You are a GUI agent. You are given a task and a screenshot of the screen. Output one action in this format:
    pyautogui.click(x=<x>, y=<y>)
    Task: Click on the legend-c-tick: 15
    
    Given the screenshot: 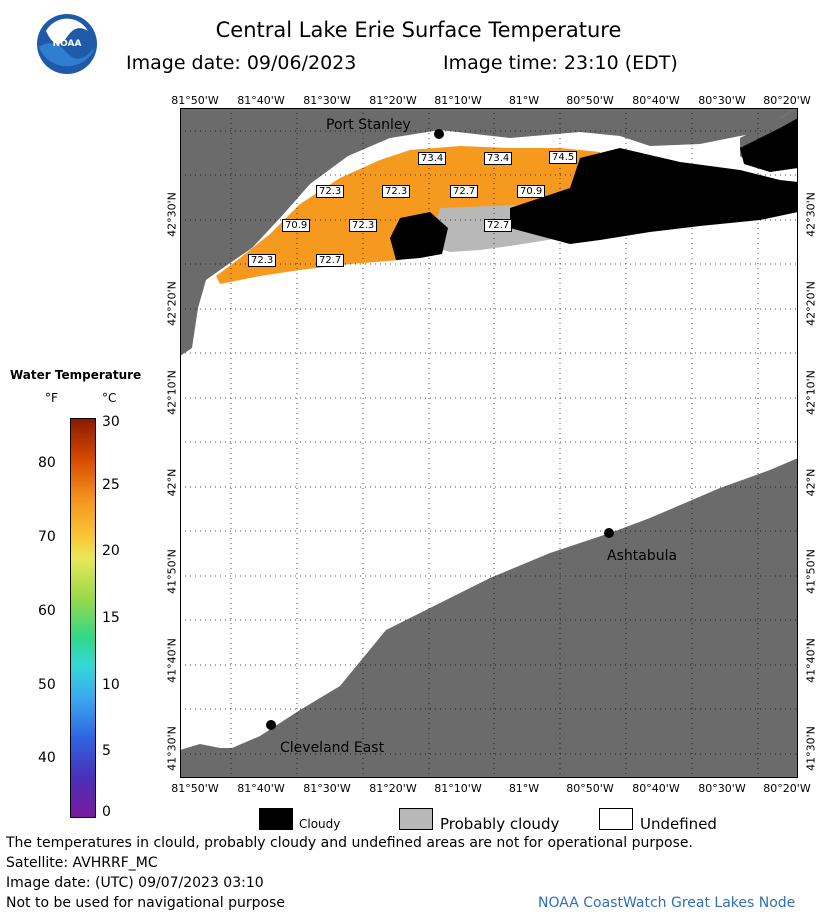 What is the action you would take?
    pyautogui.click(x=111, y=618)
    